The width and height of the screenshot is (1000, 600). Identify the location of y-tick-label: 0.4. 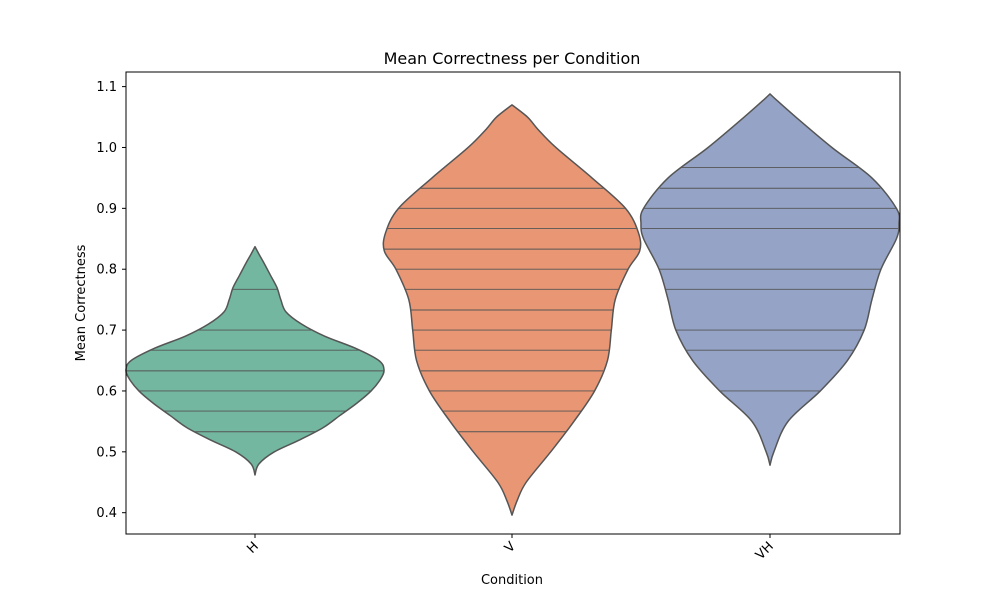
(106, 513).